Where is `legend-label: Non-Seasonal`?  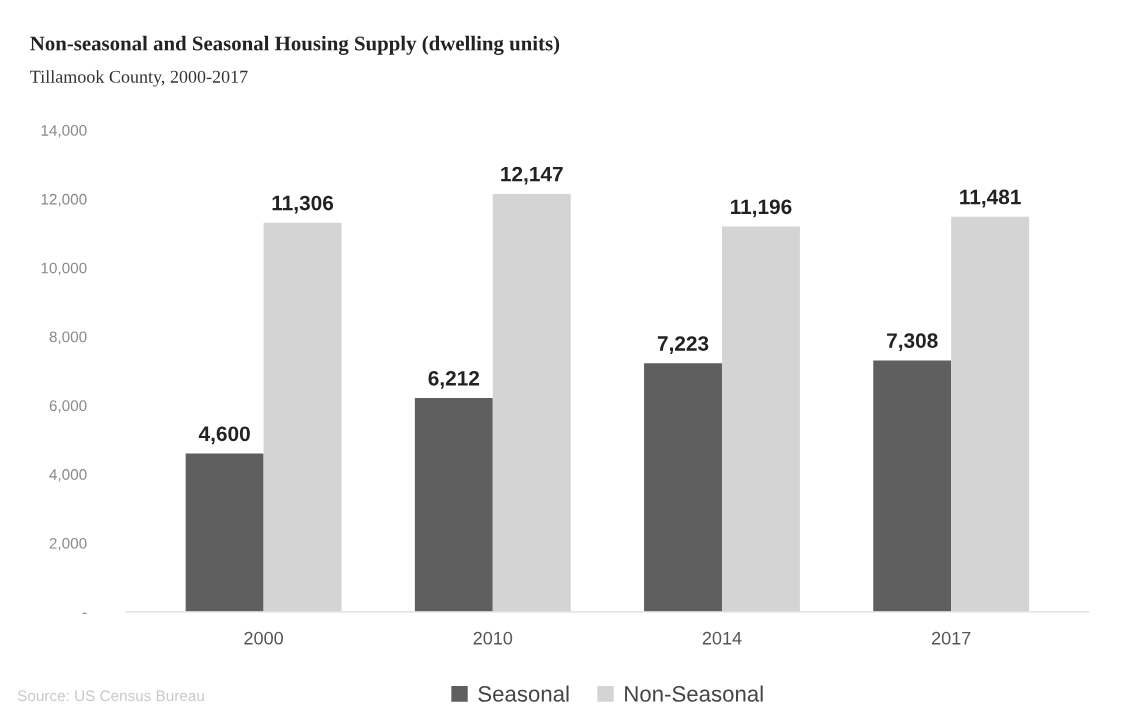
legend-label: Non-Seasonal is located at coordinates (694, 693).